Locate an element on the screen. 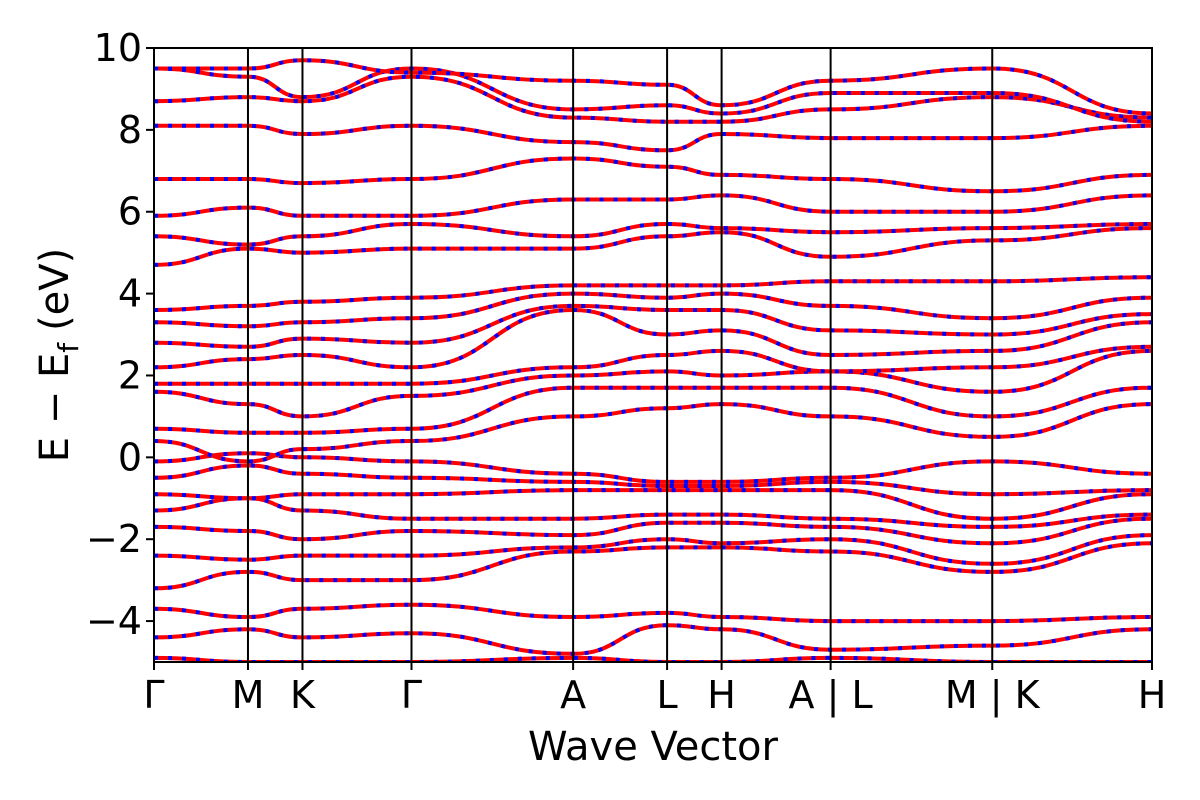 The height and width of the screenshot is (800, 1200). x-tick-label-3: Γ is located at coordinates (411, 695).